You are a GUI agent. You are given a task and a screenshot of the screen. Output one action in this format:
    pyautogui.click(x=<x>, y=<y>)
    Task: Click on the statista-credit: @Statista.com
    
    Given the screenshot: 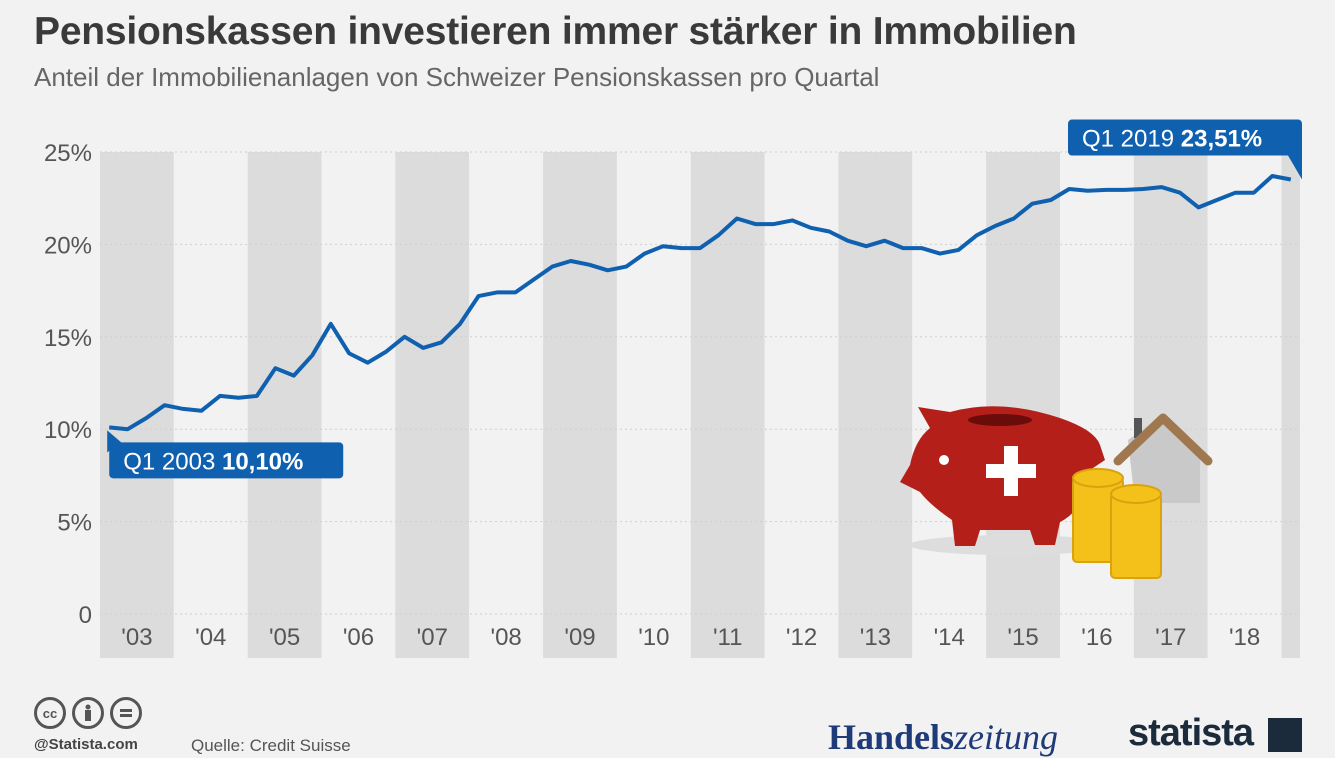 What is the action you would take?
    pyautogui.click(x=86, y=744)
    